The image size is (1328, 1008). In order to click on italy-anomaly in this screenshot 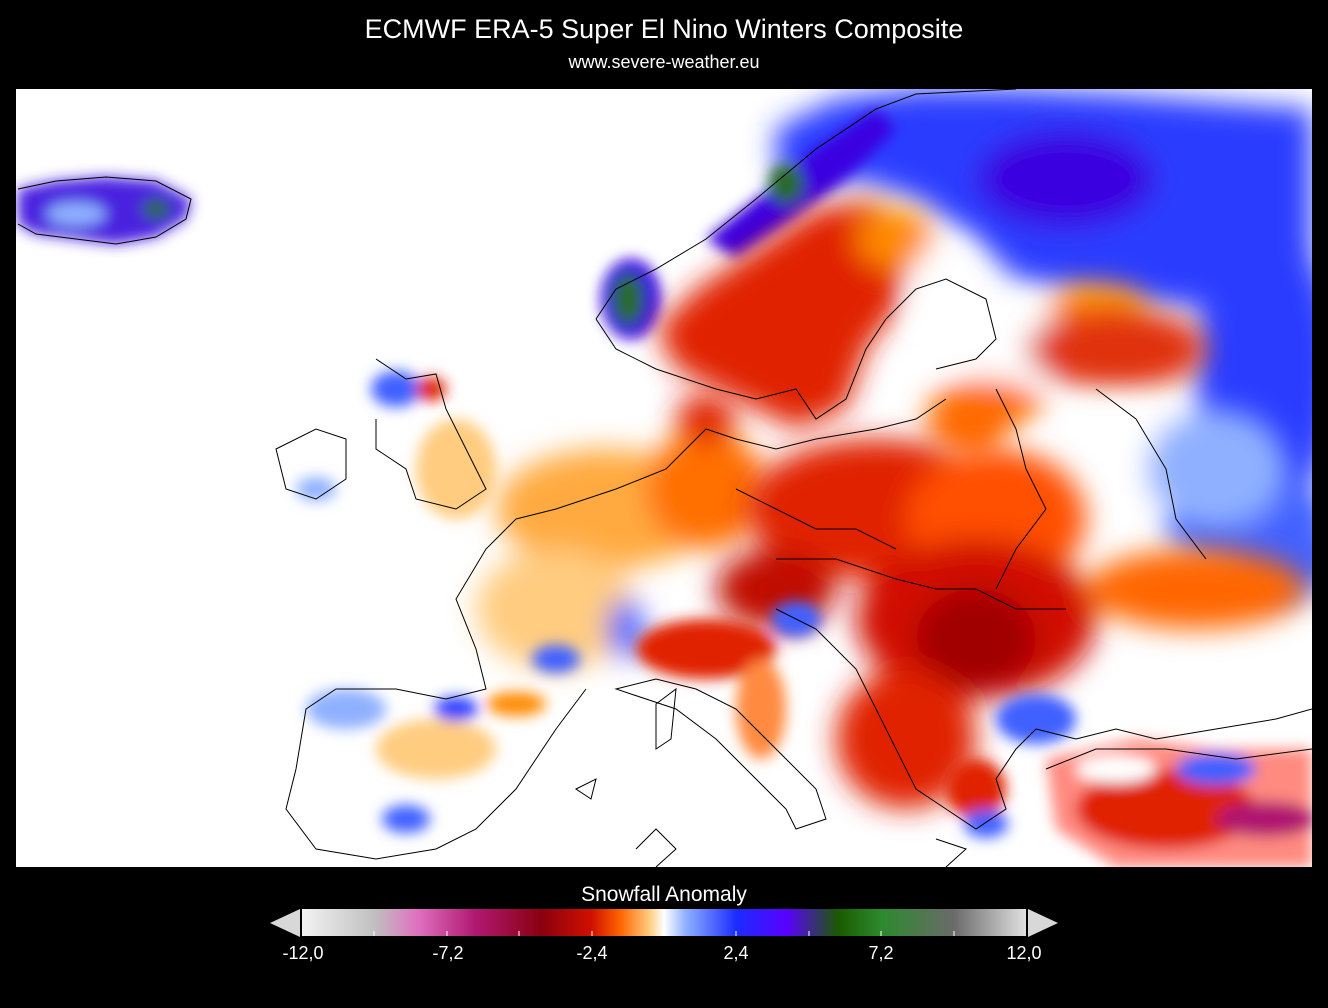, I will do `click(728, 680)`.